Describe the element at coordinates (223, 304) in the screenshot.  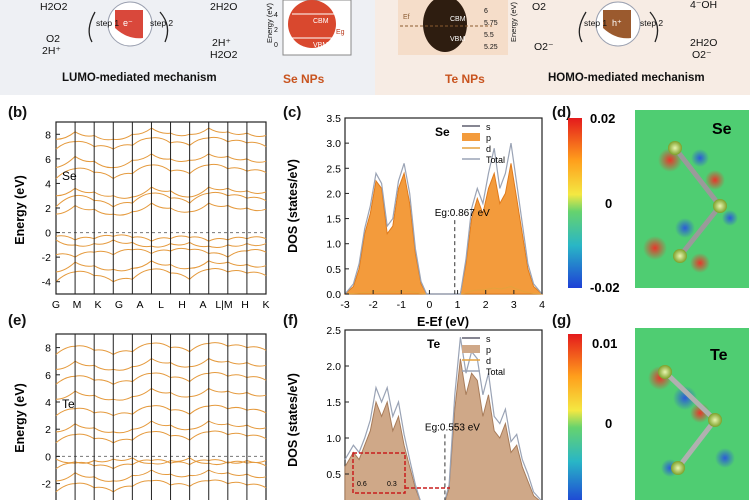
I see `kpoint-label: L|M` at that location.